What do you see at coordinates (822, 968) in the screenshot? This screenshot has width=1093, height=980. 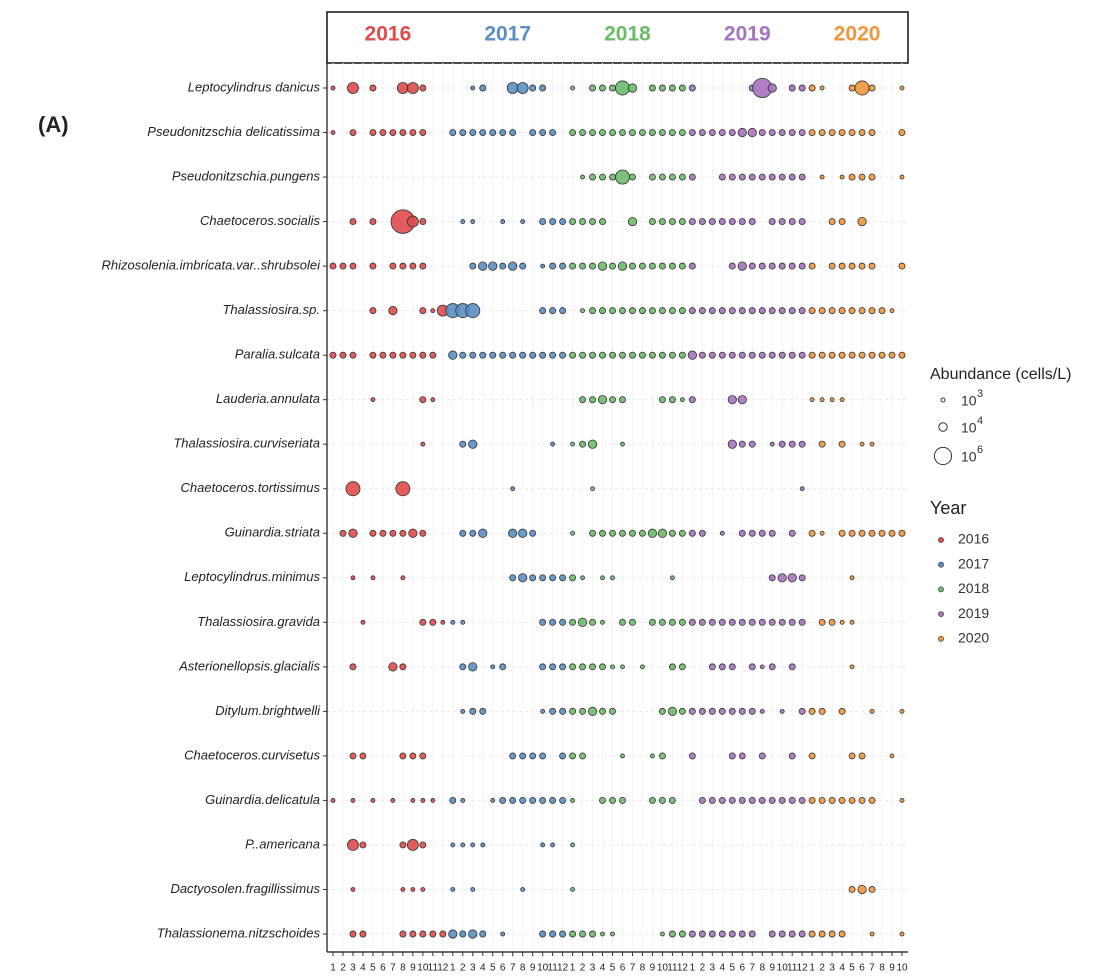 I see `x-tick-label: 2` at bounding box center [822, 968].